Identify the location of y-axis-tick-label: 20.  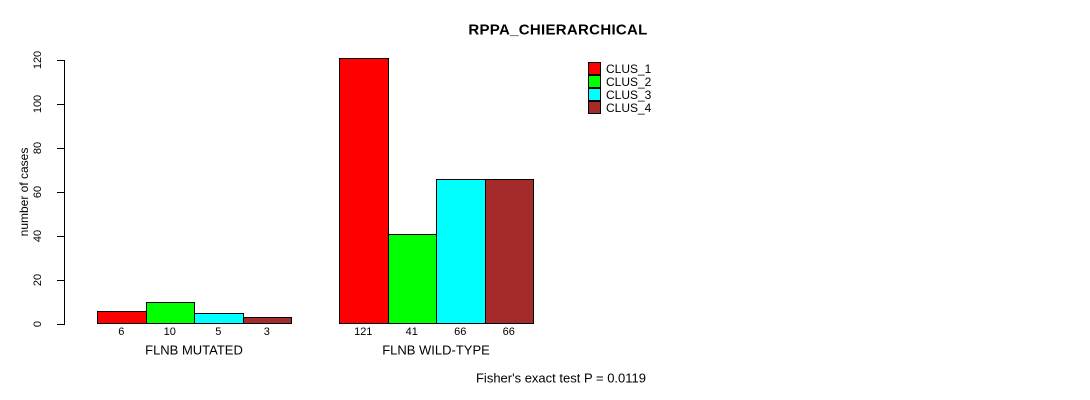
(38, 280).